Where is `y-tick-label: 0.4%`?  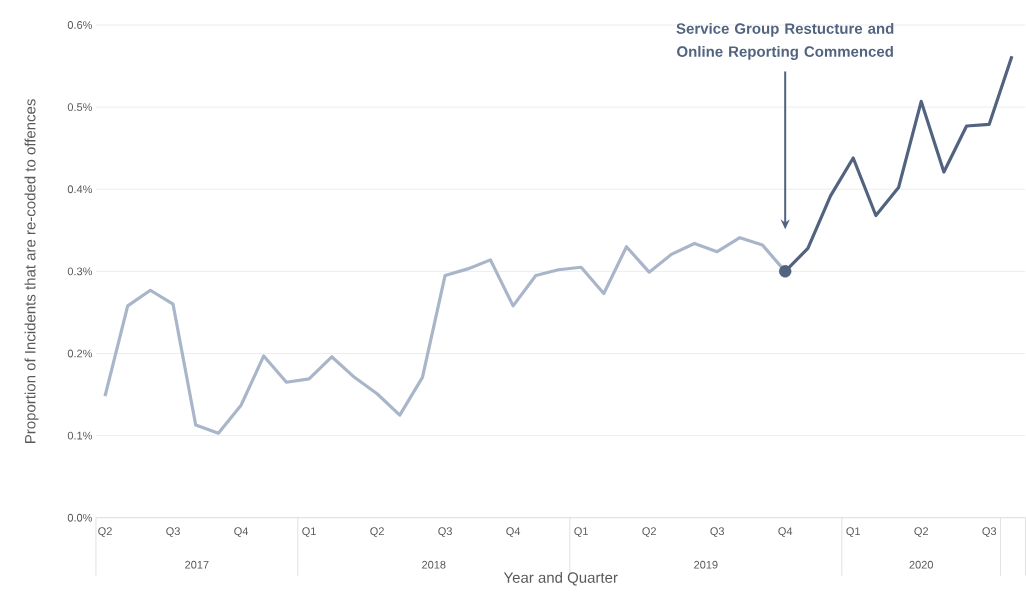
y-tick-label: 0.4% is located at coordinates (80, 189).